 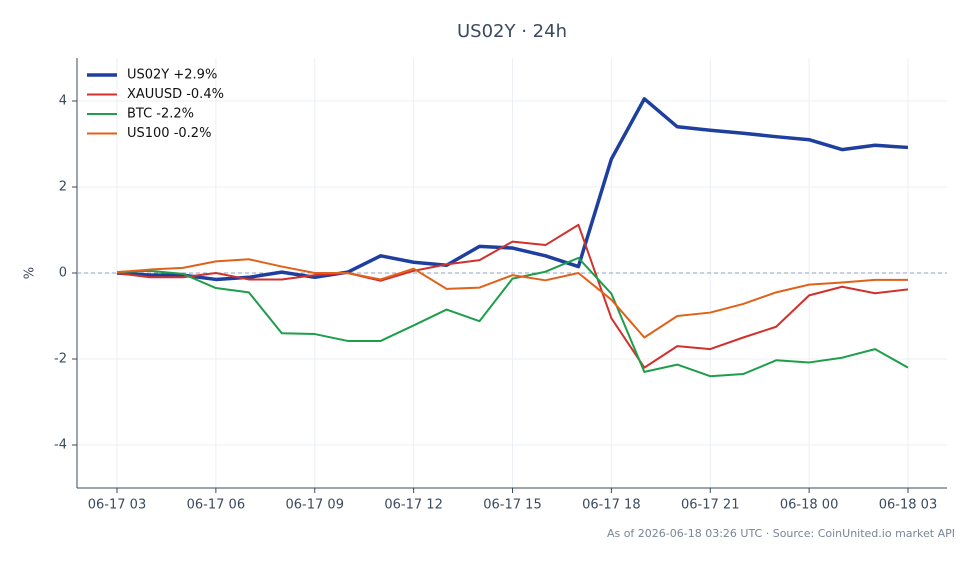 I want to click on legend-label: US100 -0.2%, so click(x=169, y=133).